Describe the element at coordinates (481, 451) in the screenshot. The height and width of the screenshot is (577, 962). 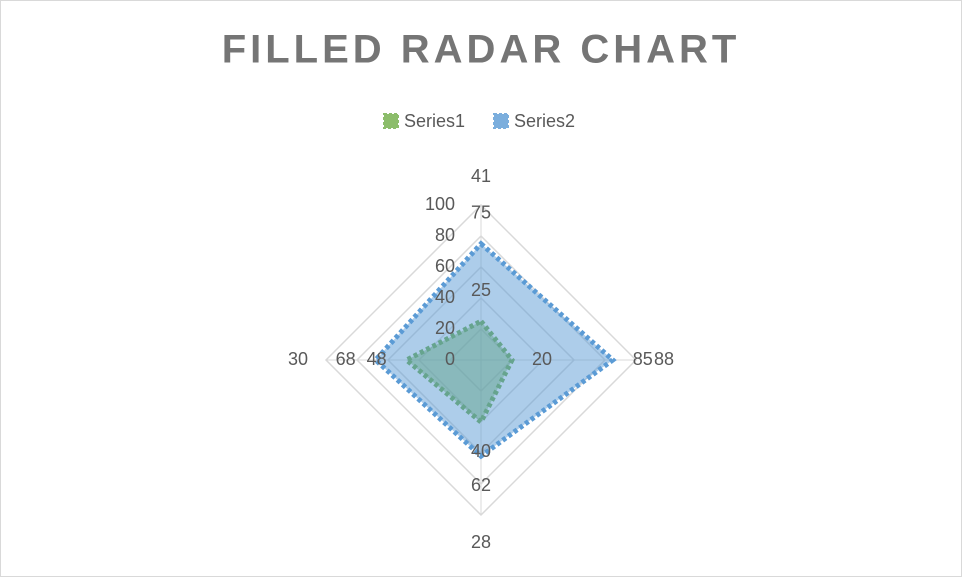
I see `data-label: 40` at that location.